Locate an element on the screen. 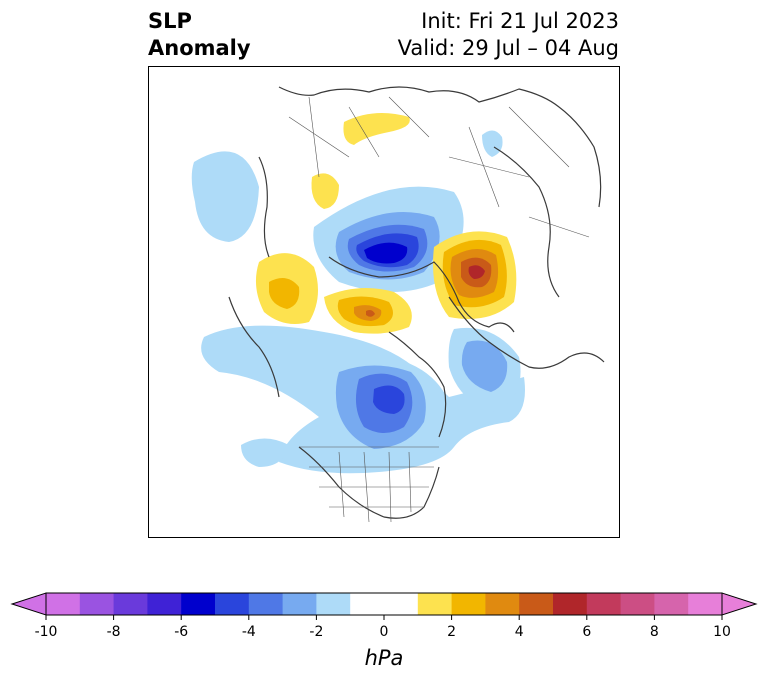 This screenshot has height=684, width=768. anomaly-scandinavia is located at coordinates (376, 129).